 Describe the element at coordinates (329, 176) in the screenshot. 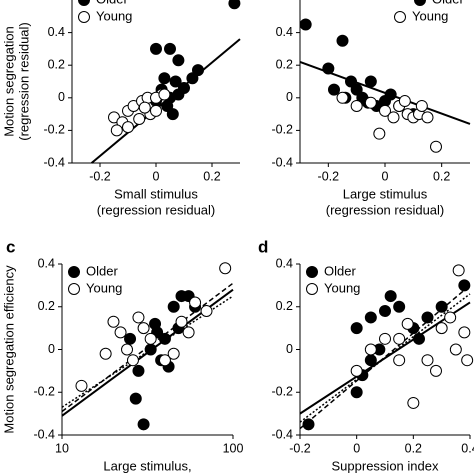

I see `x-tick-label: -0.2` at that location.